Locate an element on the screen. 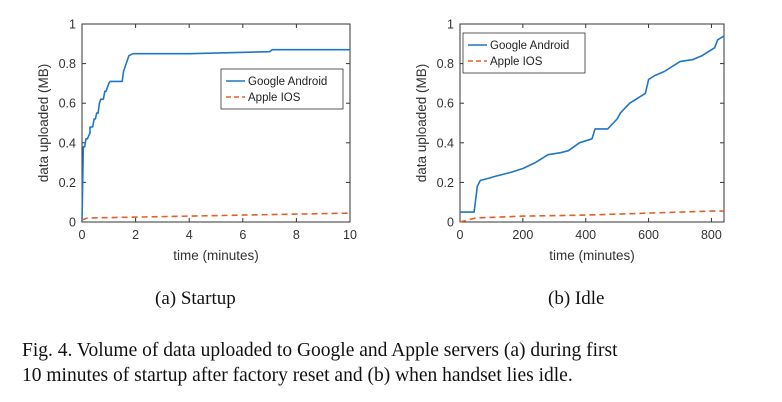 Image resolution: width=782 pixels, height=402 pixels. x-tick-label: 600 is located at coordinates (648, 235).